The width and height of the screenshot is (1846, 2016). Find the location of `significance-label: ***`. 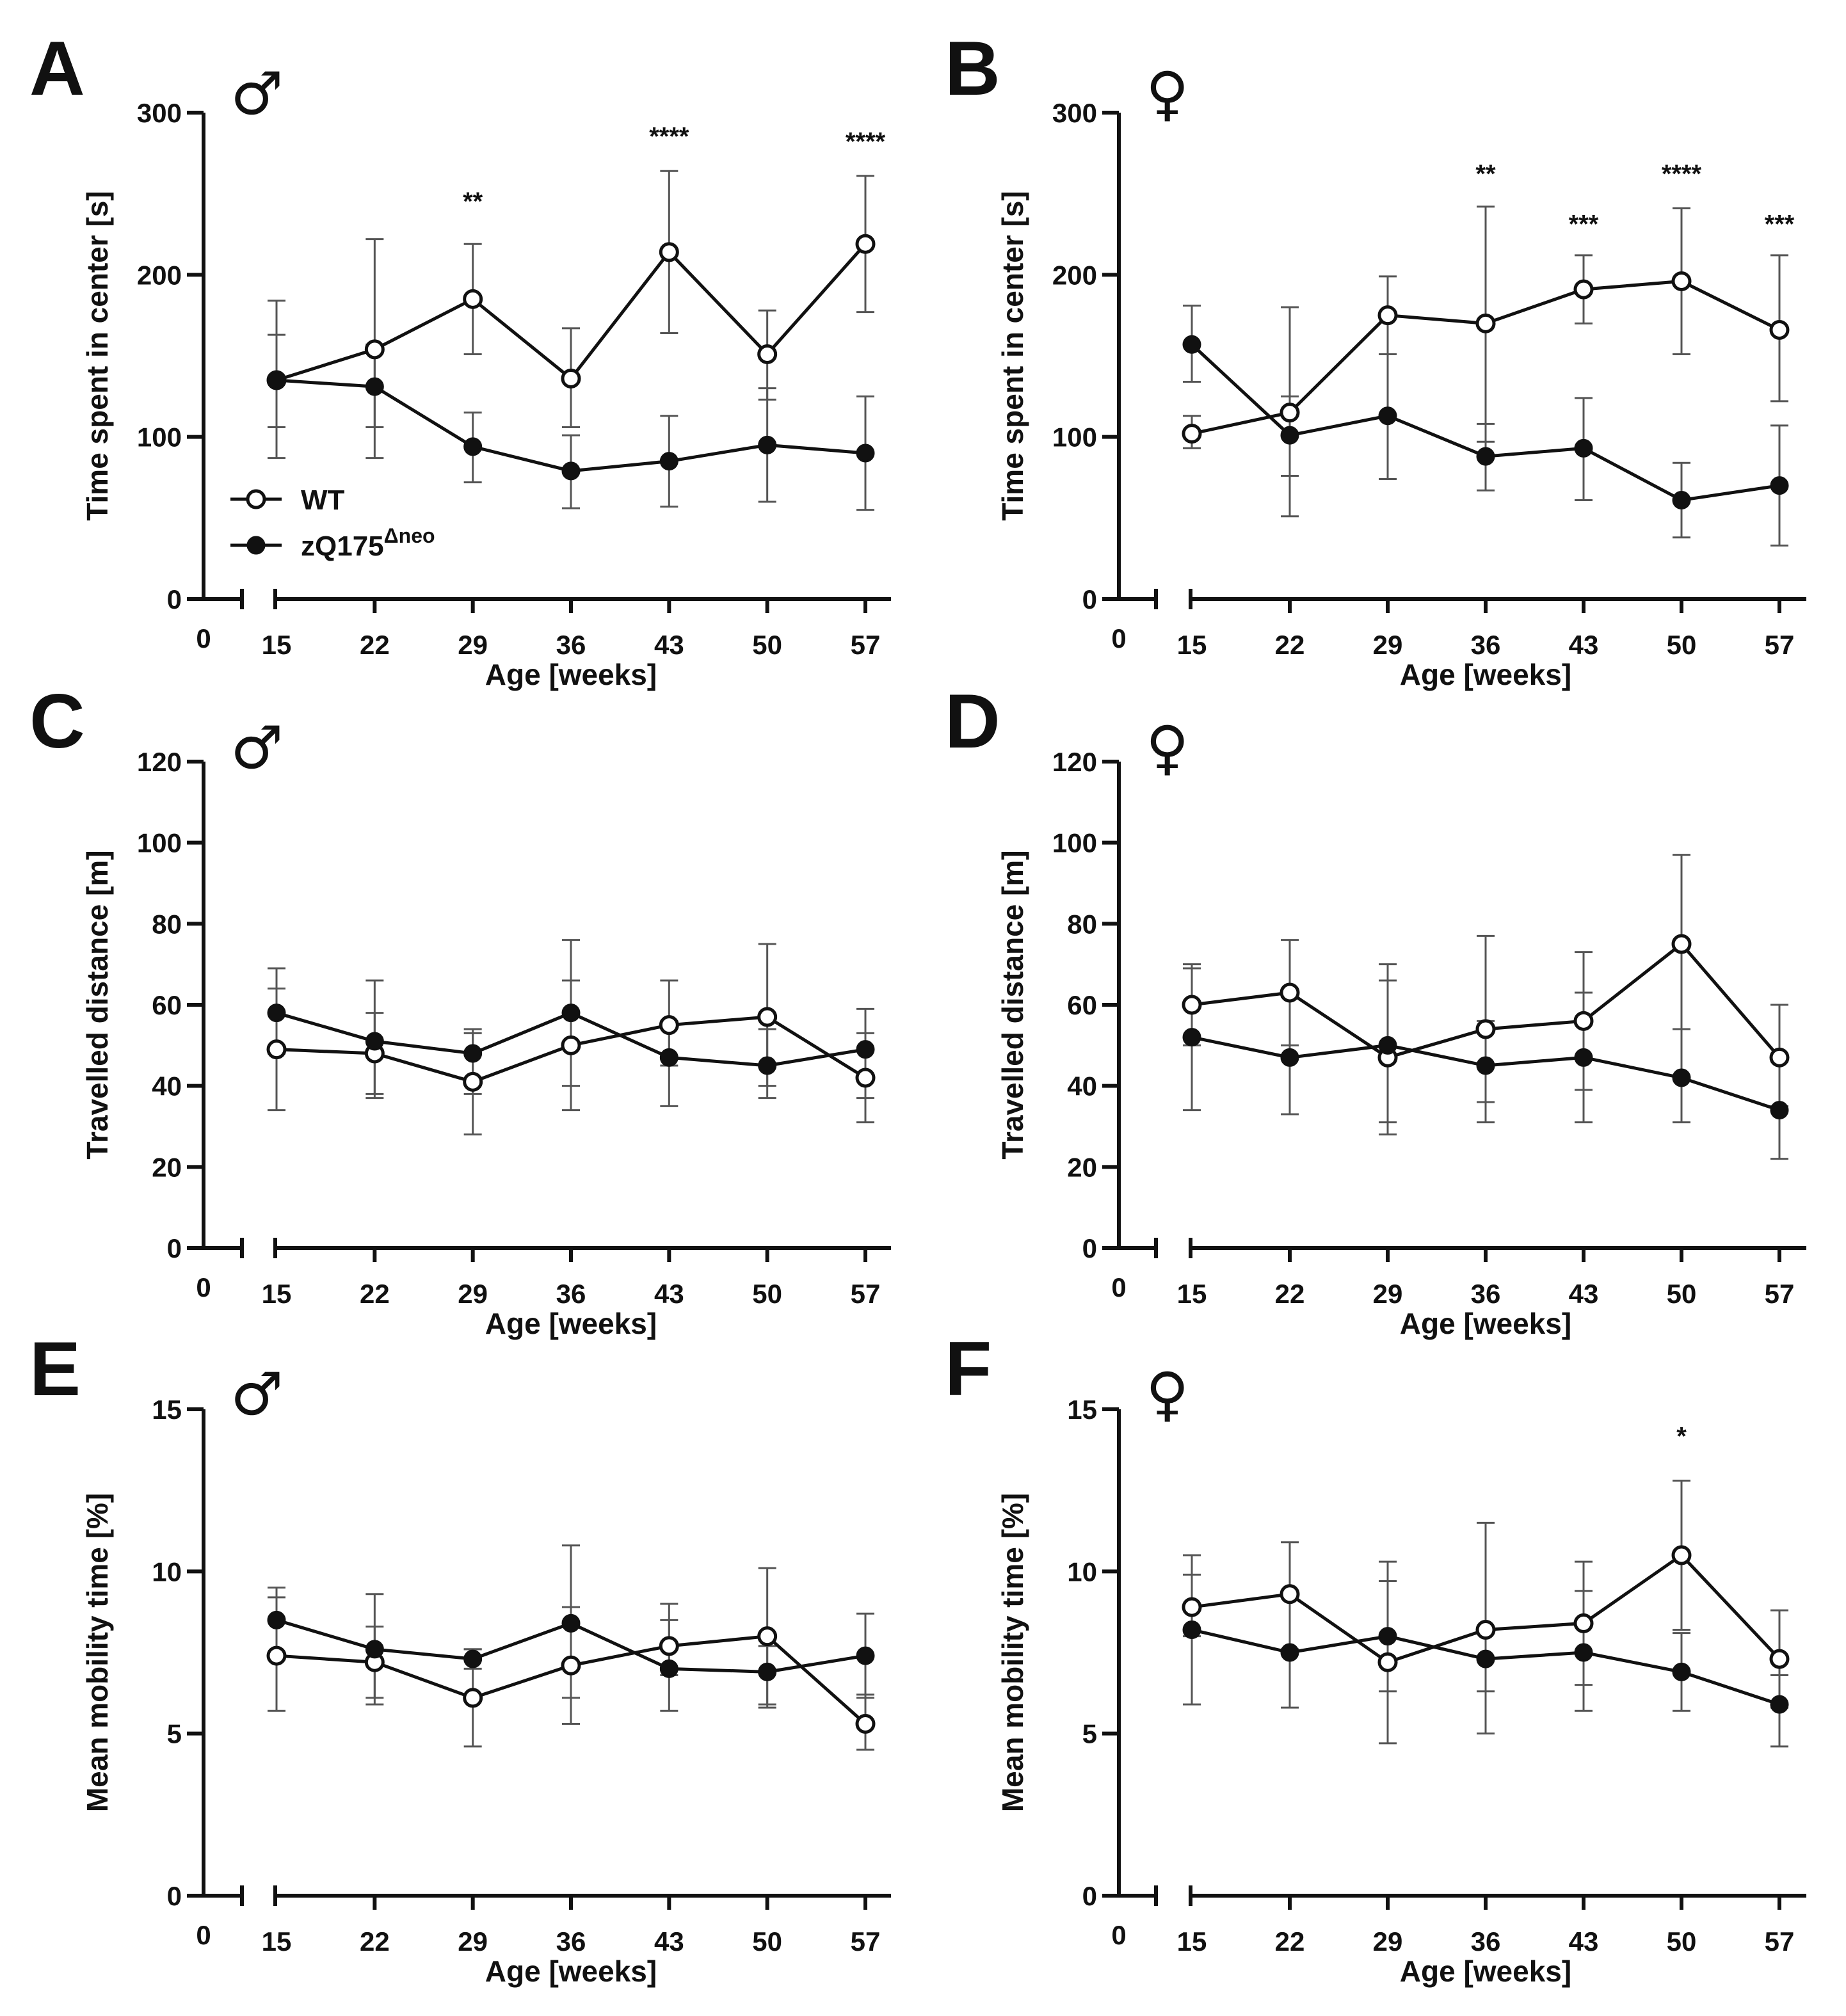

significance-label: *** is located at coordinates (1780, 224).